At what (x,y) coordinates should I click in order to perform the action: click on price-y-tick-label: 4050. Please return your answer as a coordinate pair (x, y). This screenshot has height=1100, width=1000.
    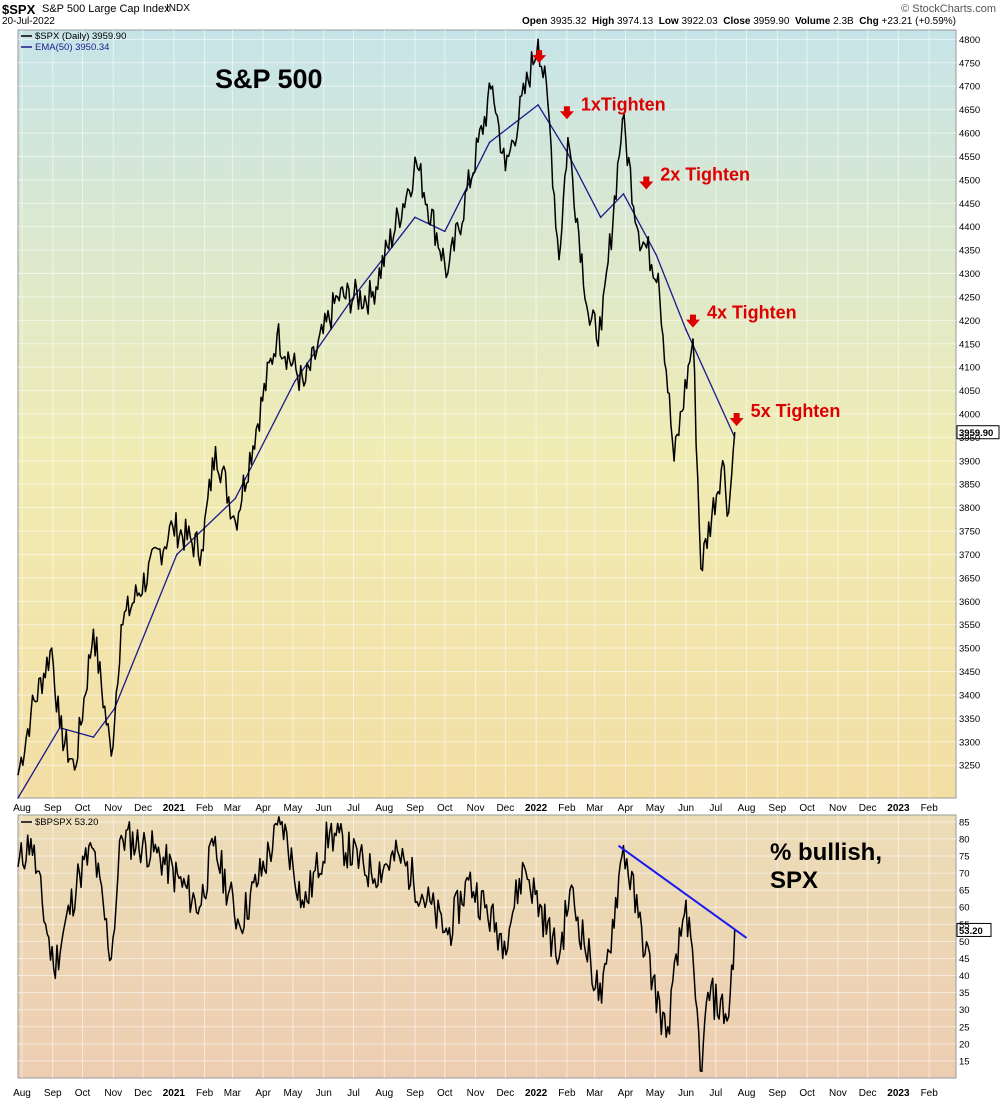
    Looking at the image, I should click on (969, 391).